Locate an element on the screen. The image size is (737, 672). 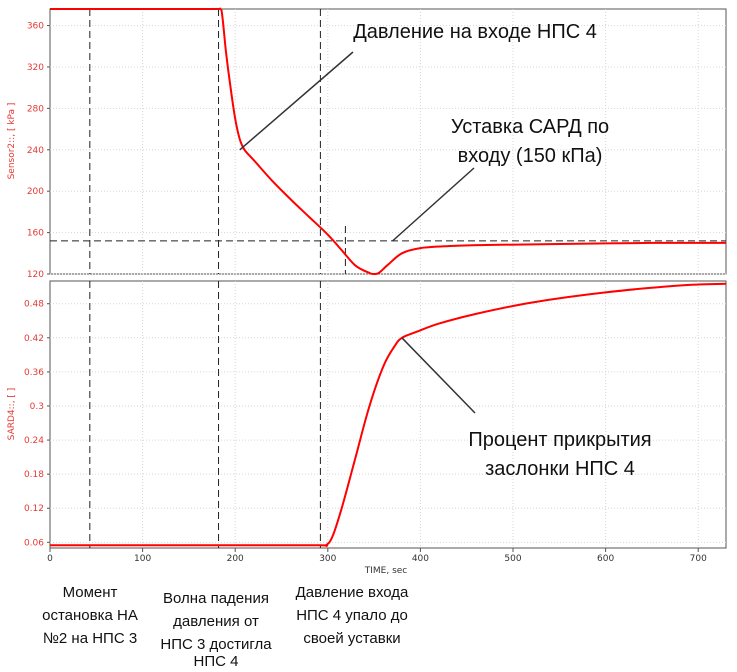
x-tick-label: 500 is located at coordinates (512, 559).